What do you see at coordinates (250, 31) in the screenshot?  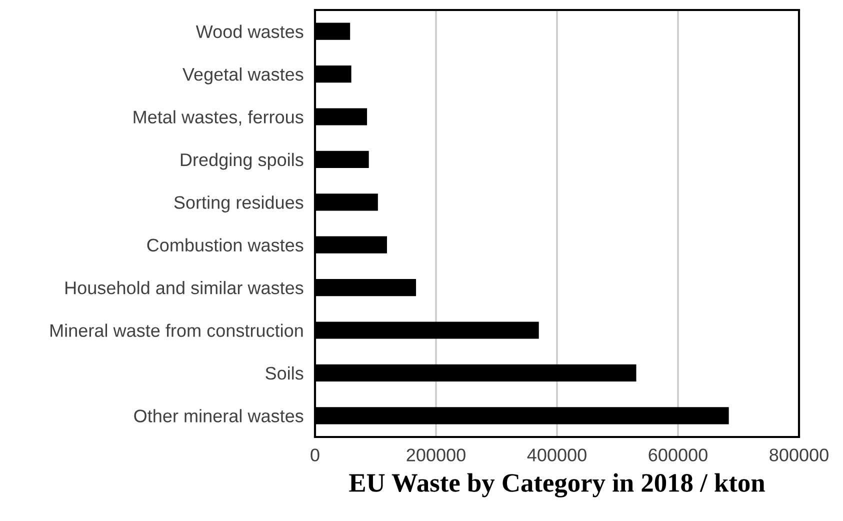 I see `y-tick-label: Wood wastes` at bounding box center [250, 31].